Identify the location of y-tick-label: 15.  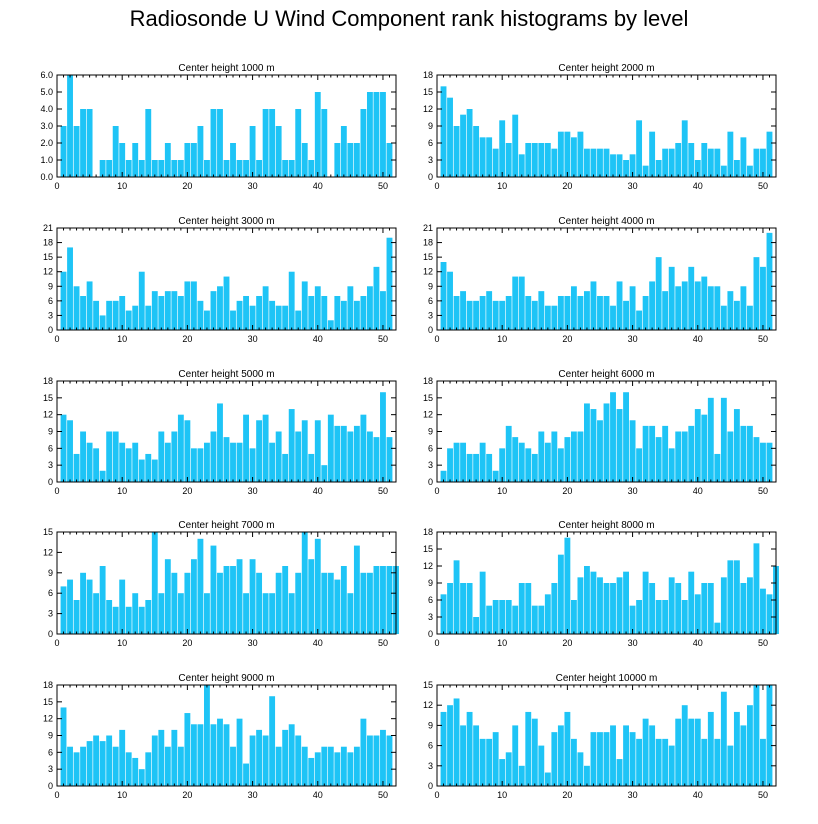
(48, 532).